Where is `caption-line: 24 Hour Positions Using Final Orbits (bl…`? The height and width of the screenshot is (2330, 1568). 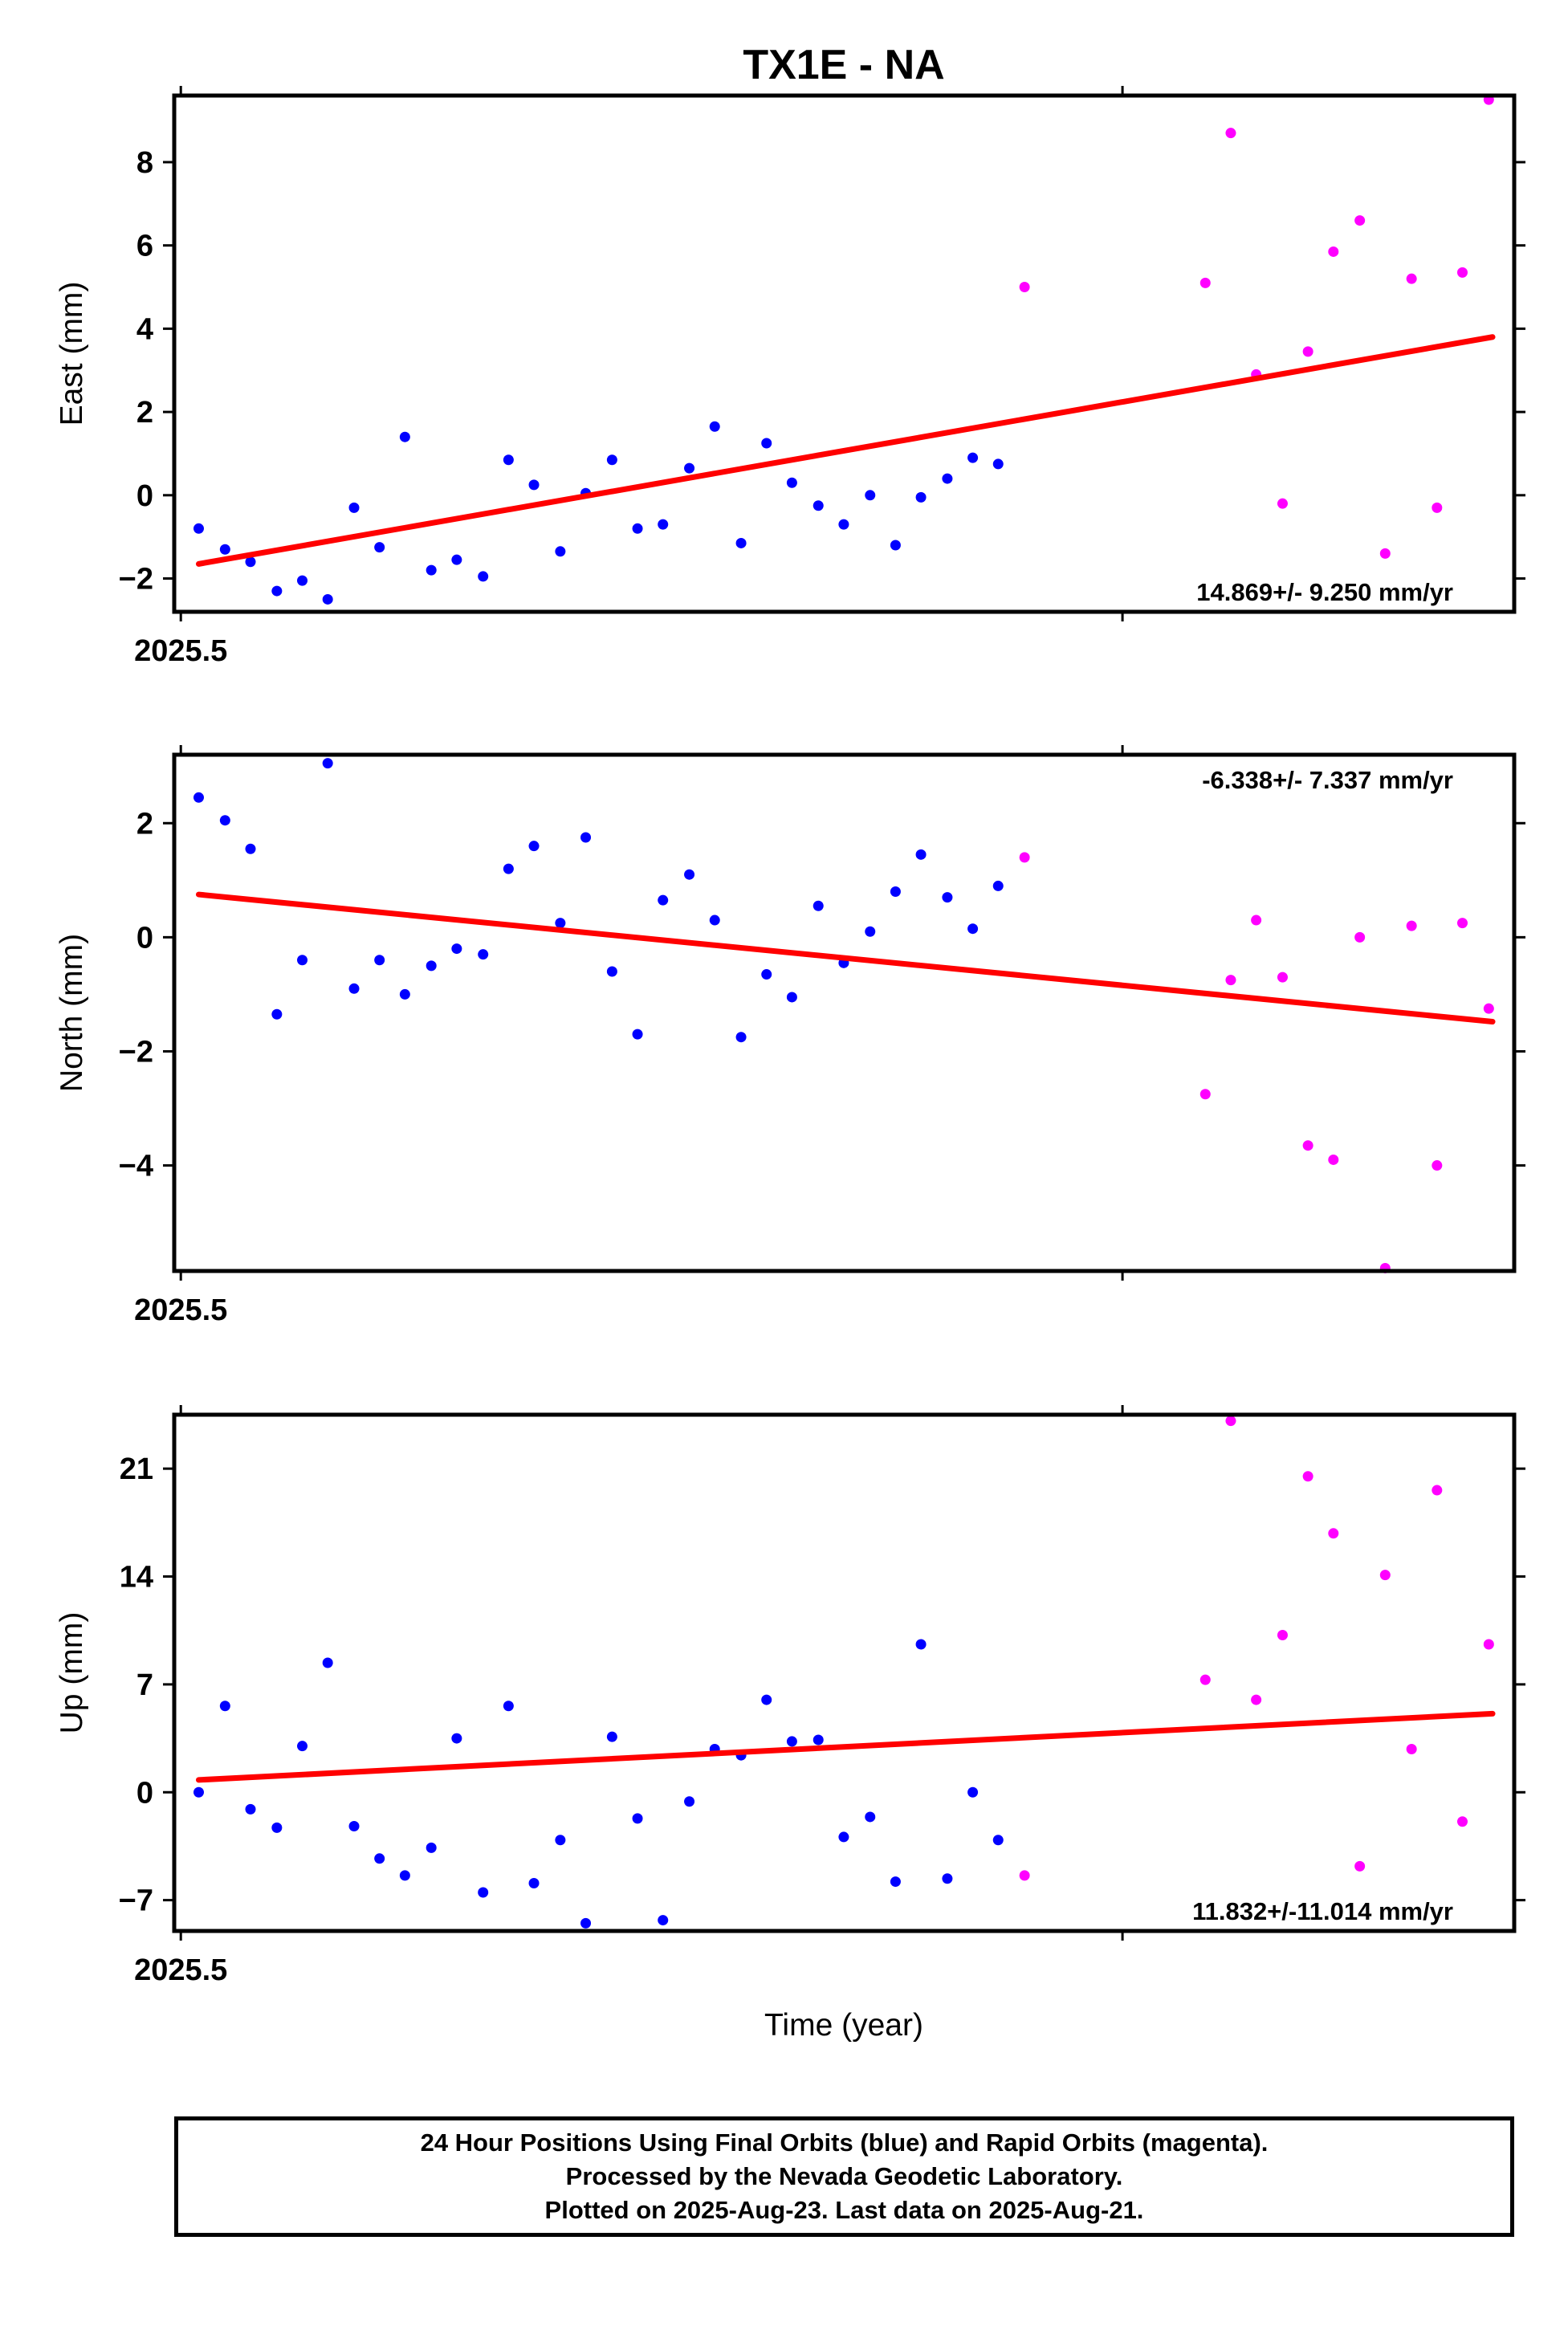 caption-line: 24 Hour Positions Using Final Orbits (bl… is located at coordinates (844, 2142).